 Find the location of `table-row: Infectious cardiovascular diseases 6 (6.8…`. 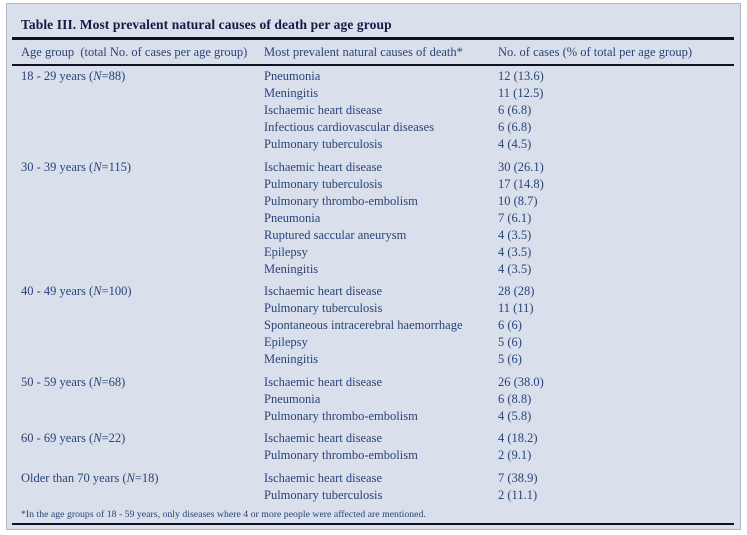

table-row: Infectious cardiovascular diseases 6 (6.8… is located at coordinates (376, 127).